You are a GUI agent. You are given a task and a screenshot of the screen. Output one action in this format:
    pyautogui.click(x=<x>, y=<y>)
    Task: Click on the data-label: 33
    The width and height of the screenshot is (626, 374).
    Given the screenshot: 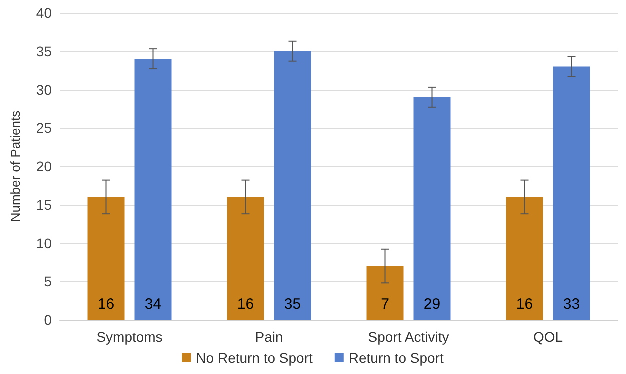 What is the action you would take?
    pyautogui.click(x=571, y=304)
    